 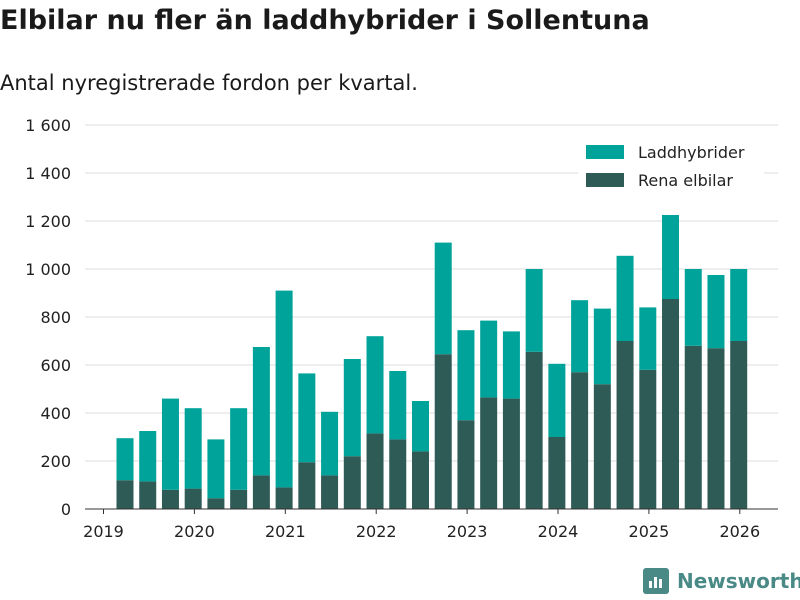 What do you see at coordinates (739, 531) in the screenshot?
I see `x-tick-label: 2026` at bounding box center [739, 531].